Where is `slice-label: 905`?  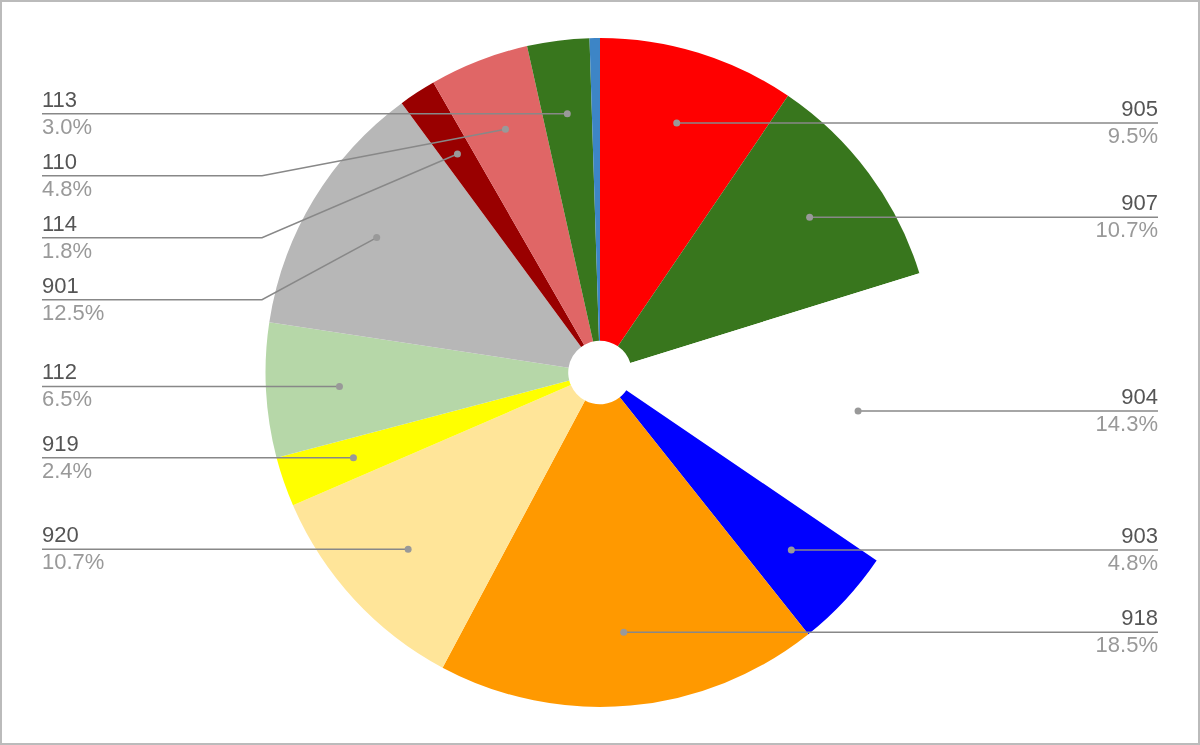
slice-label: 905 is located at coordinates (1139, 109).